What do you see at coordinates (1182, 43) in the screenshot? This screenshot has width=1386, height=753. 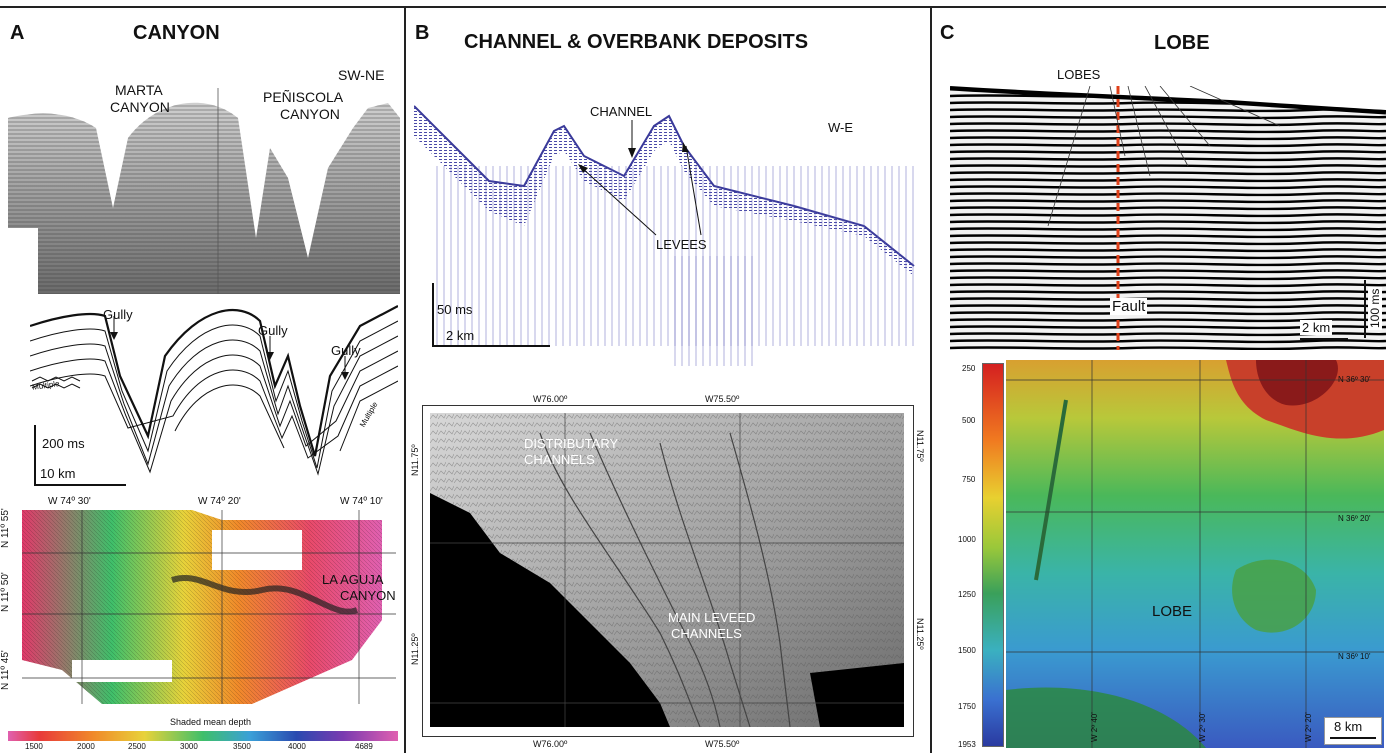 I see `panel-c-title: LOBE` at bounding box center [1182, 43].